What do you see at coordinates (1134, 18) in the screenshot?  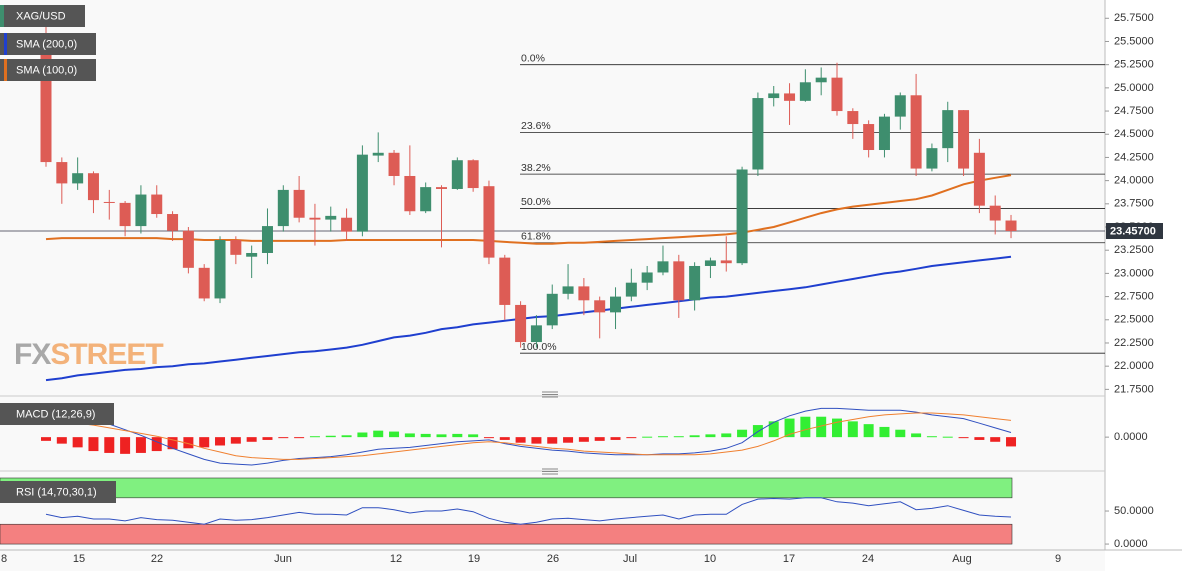 I see `y-tick-label: 25.7500` at bounding box center [1134, 18].